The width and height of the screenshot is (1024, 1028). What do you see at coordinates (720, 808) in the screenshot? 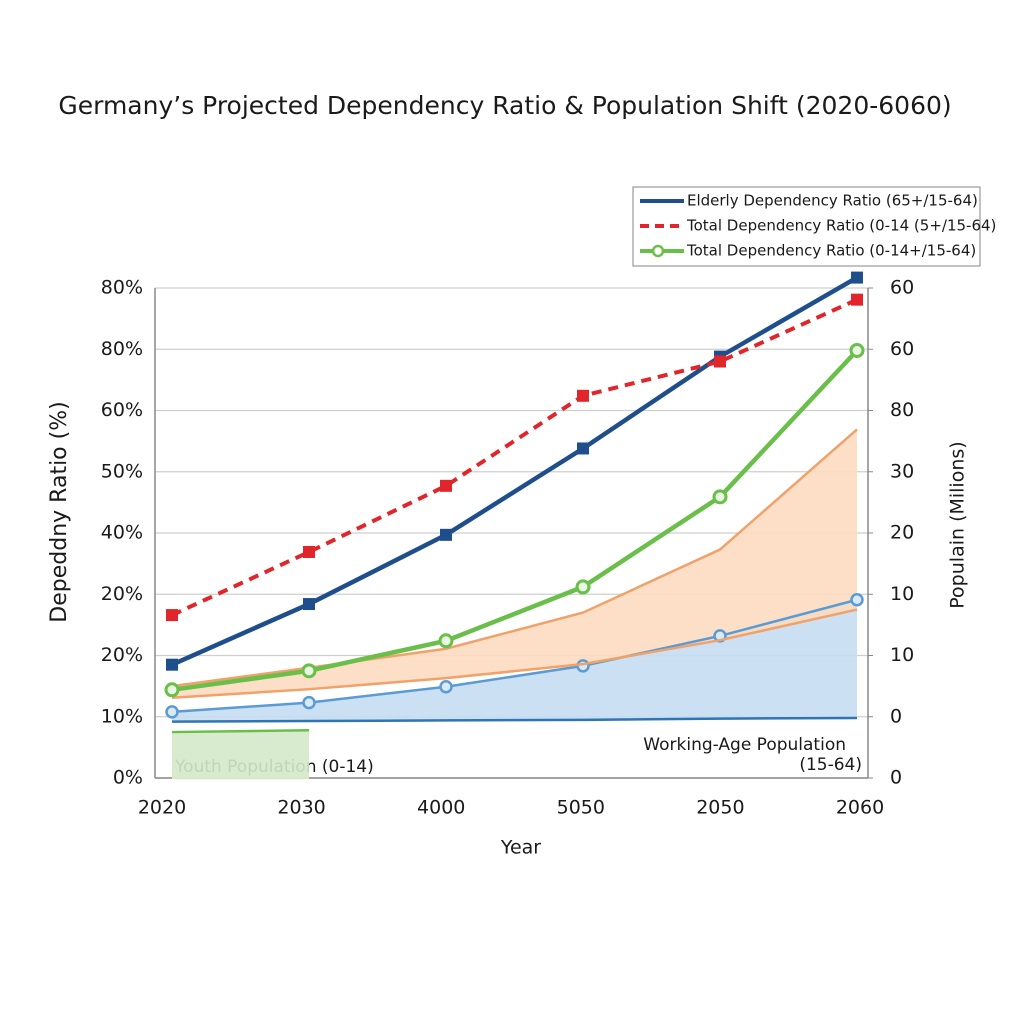
I see `x-tick-label: 2050` at bounding box center [720, 808].